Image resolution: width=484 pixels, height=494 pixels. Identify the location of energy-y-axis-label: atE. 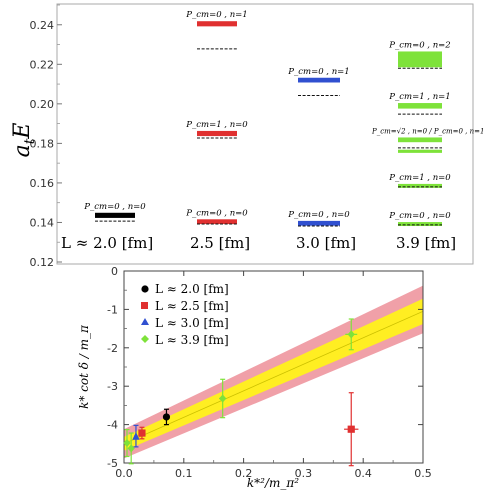
(24, 140).